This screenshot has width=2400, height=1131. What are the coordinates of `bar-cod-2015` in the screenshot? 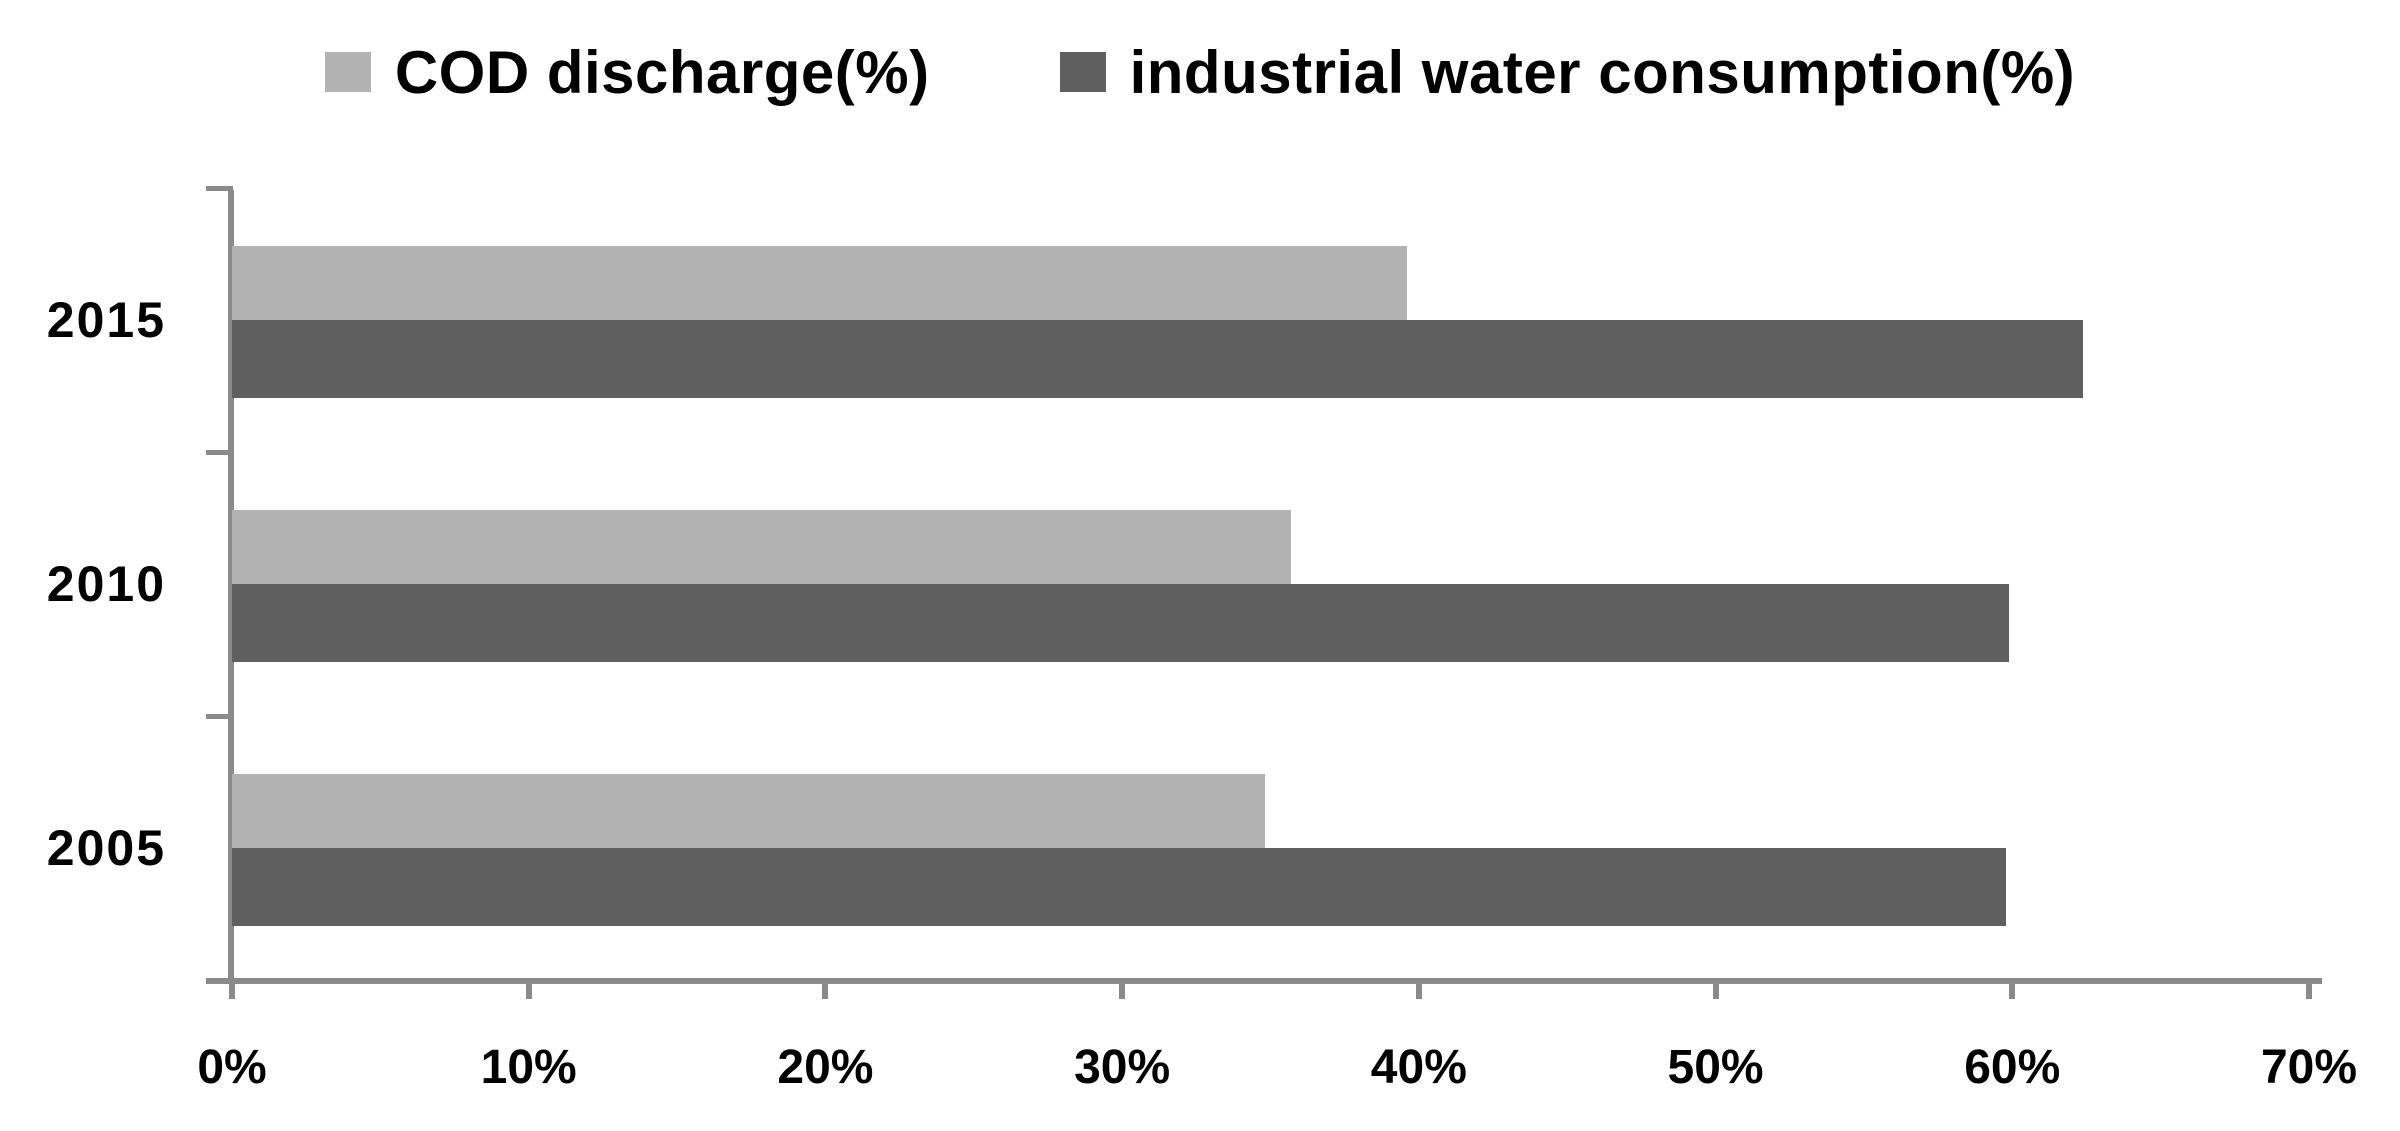 It's located at (819, 283).